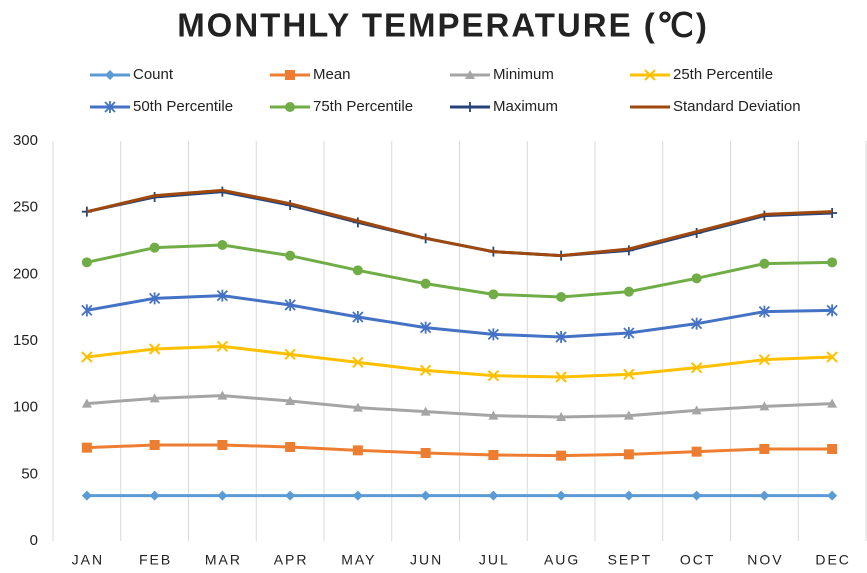 The image size is (867, 573). I want to click on x-tick-label: DEC, so click(833, 560).